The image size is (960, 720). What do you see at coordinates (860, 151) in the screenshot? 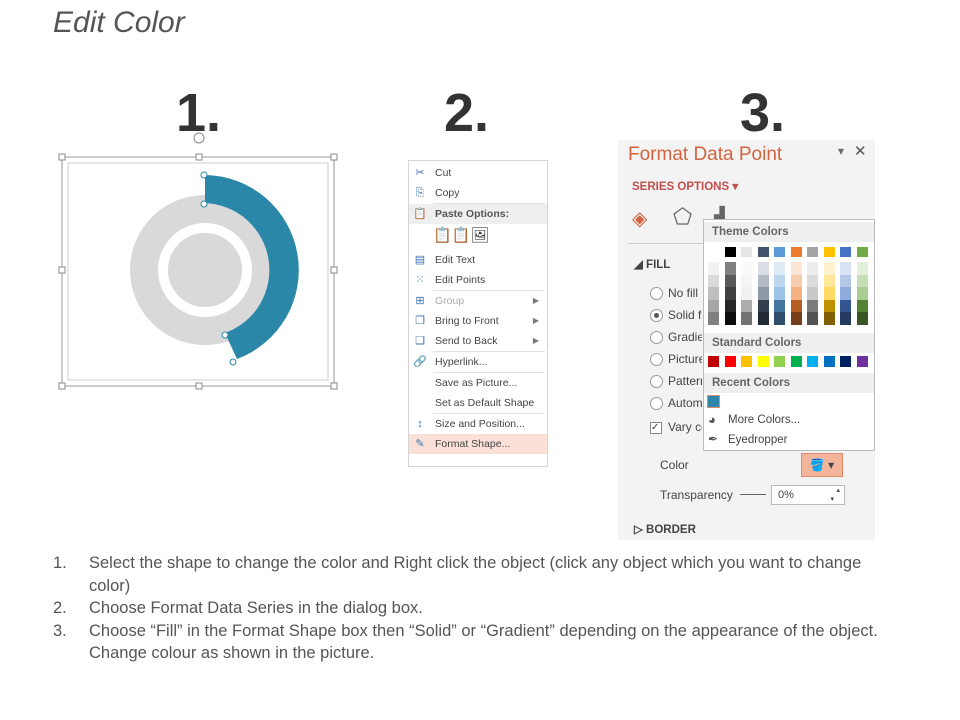
I see `close-icon: ✕` at bounding box center [860, 151].